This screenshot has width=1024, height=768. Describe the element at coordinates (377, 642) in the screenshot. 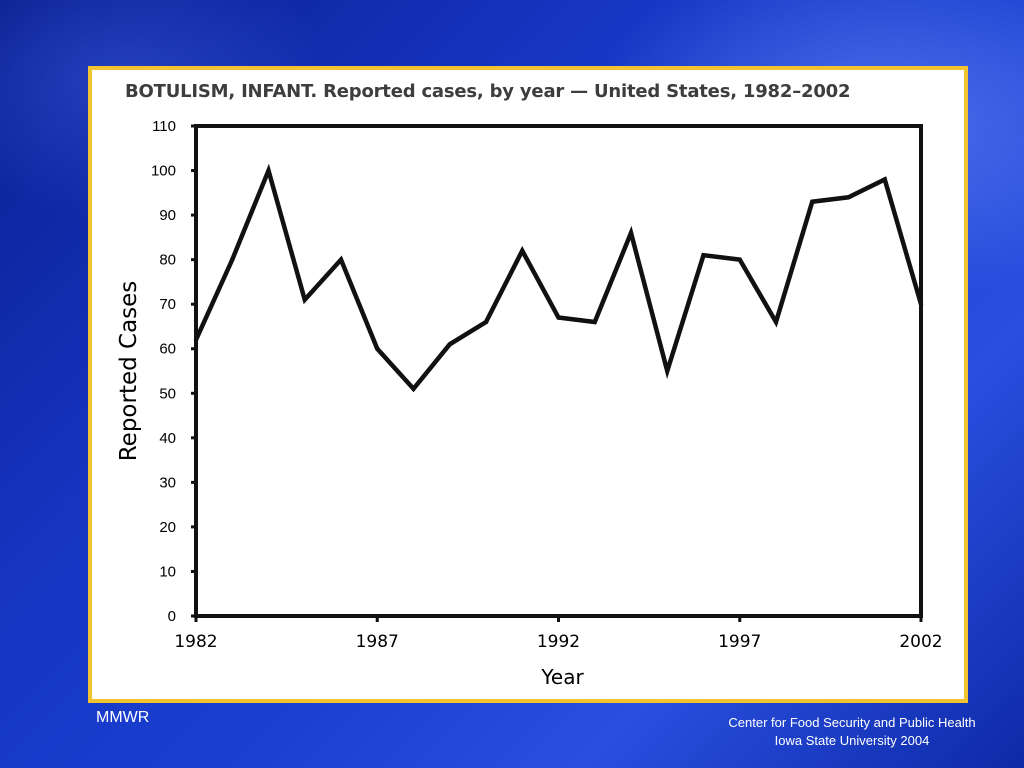

I see `x-tick-label: 1987` at that location.